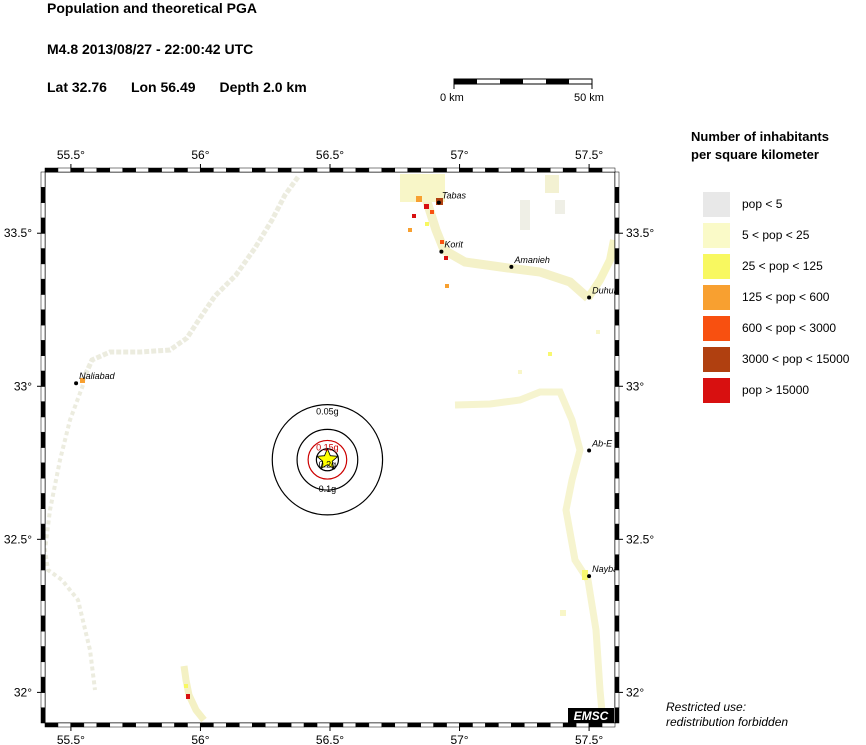 This screenshot has height=745, width=866. What do you see at coordinates (150, 49) in the screenshot?
I see `event-info: M4.8 2013/08/27 - 22:00:42 UTC` at bounding box center [150, 49].